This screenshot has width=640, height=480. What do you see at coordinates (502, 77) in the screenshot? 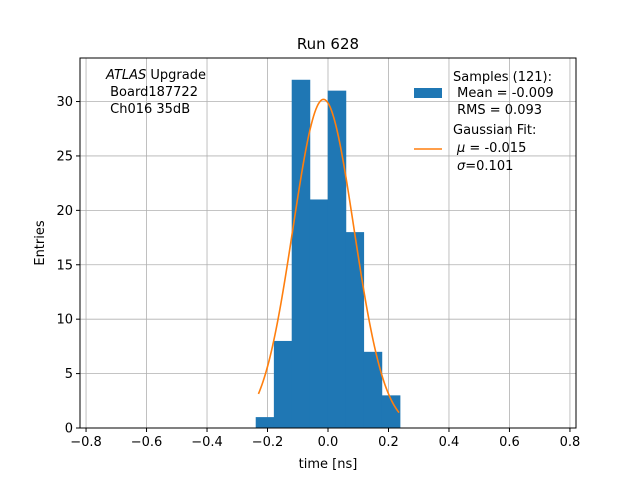
I see `legend-hist-line-1: Samples (121):` at bounding box center [502, 77].